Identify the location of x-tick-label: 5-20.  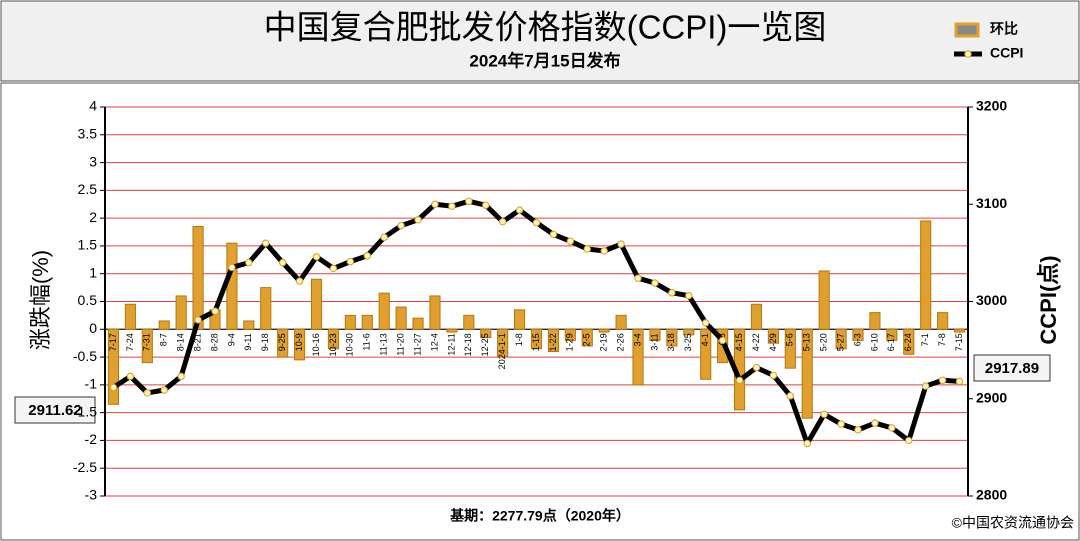
(824, 342).